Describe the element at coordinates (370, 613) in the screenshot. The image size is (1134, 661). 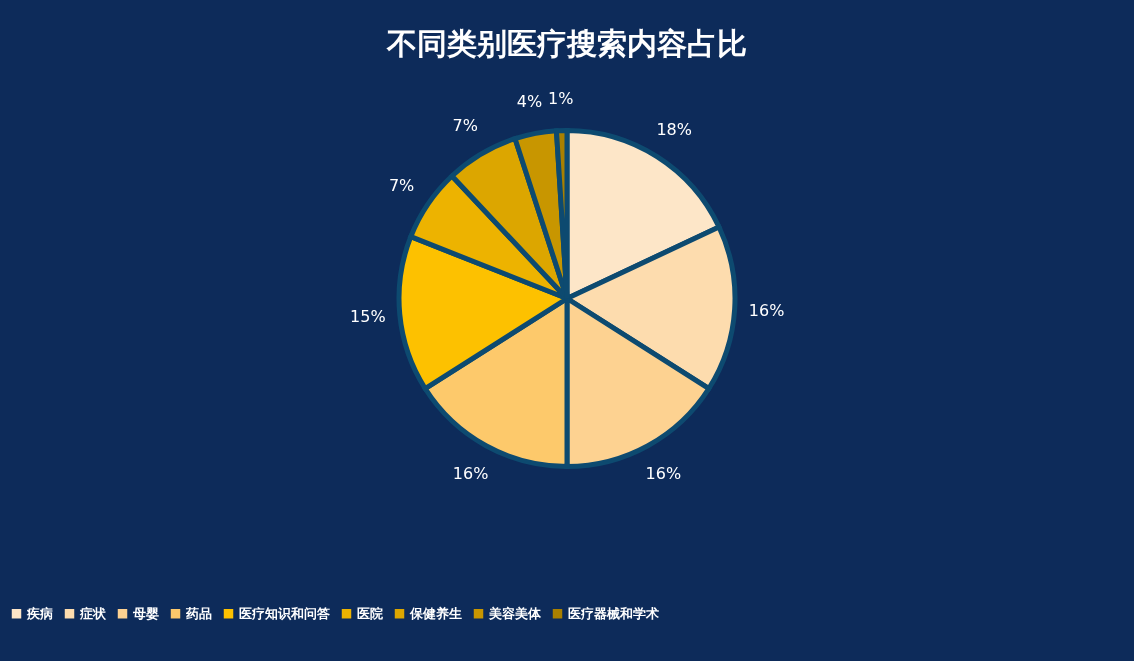
I see `legend-label: 医院` at that location.